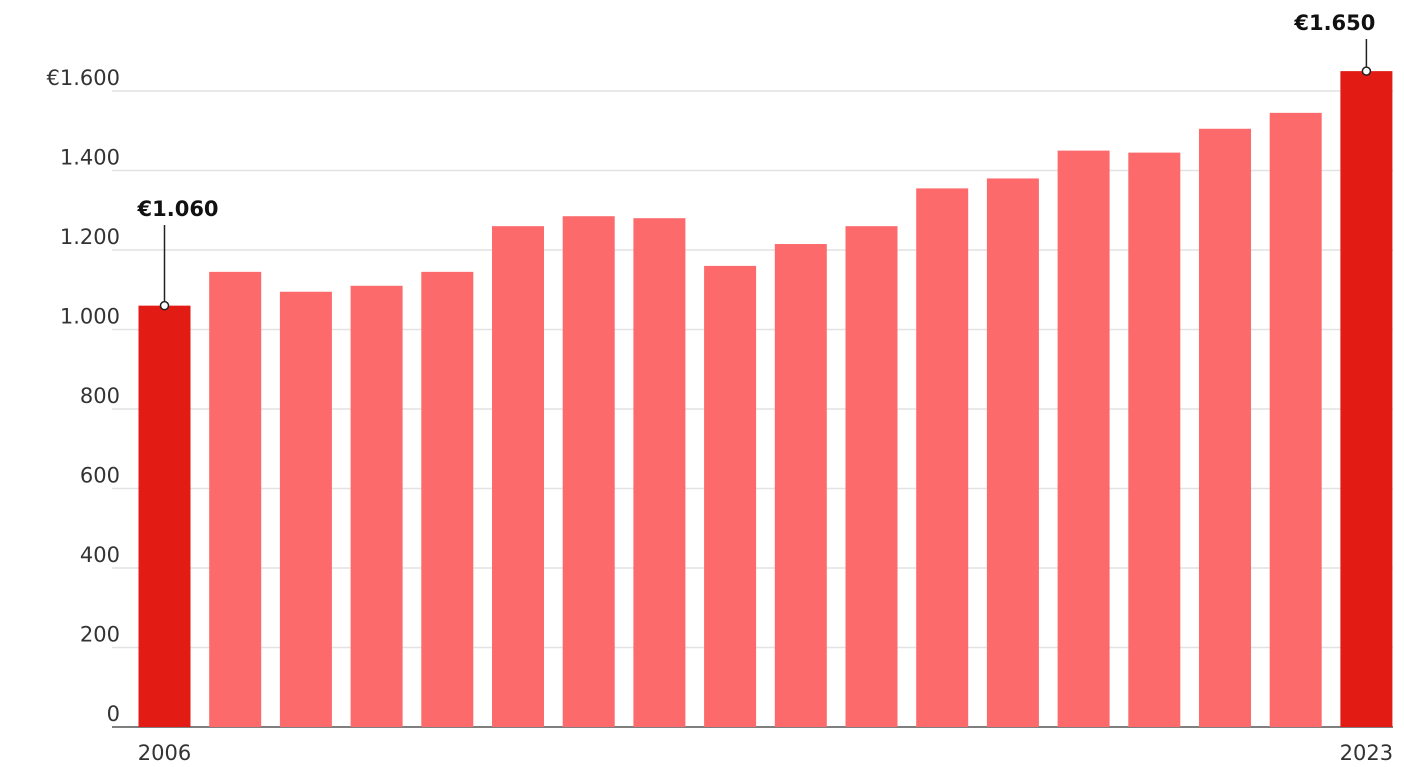 This screenshot has height=767, width=1404. What do you see at coordinates (83, 78) in the screenshot?
I see `y-tick-label-1600: €1.600` at bounding box center [83, 78].